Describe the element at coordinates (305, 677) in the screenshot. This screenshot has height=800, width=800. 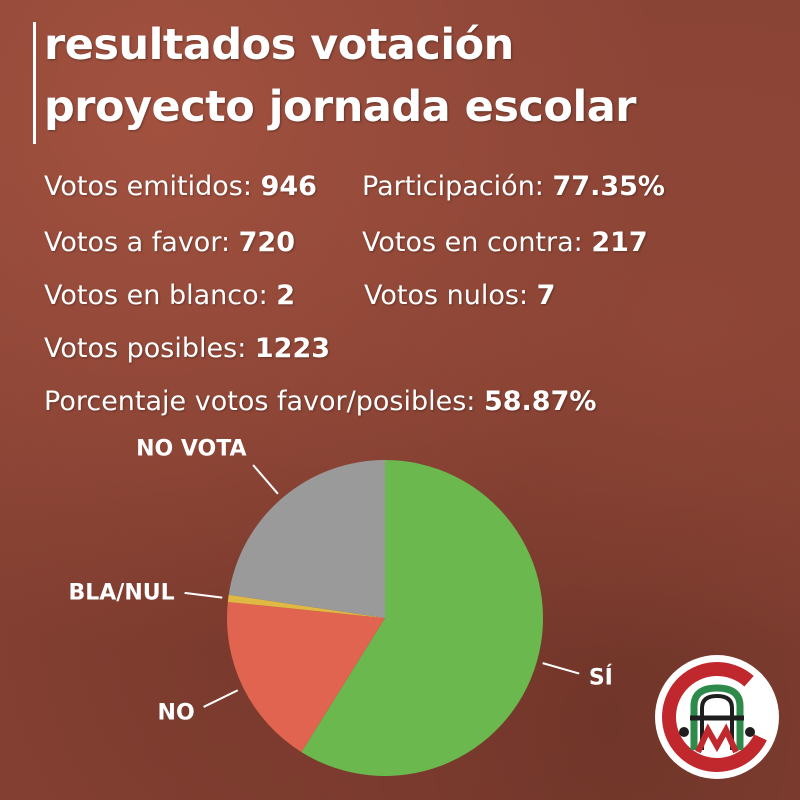
I see `pie-slice-no` at that location.